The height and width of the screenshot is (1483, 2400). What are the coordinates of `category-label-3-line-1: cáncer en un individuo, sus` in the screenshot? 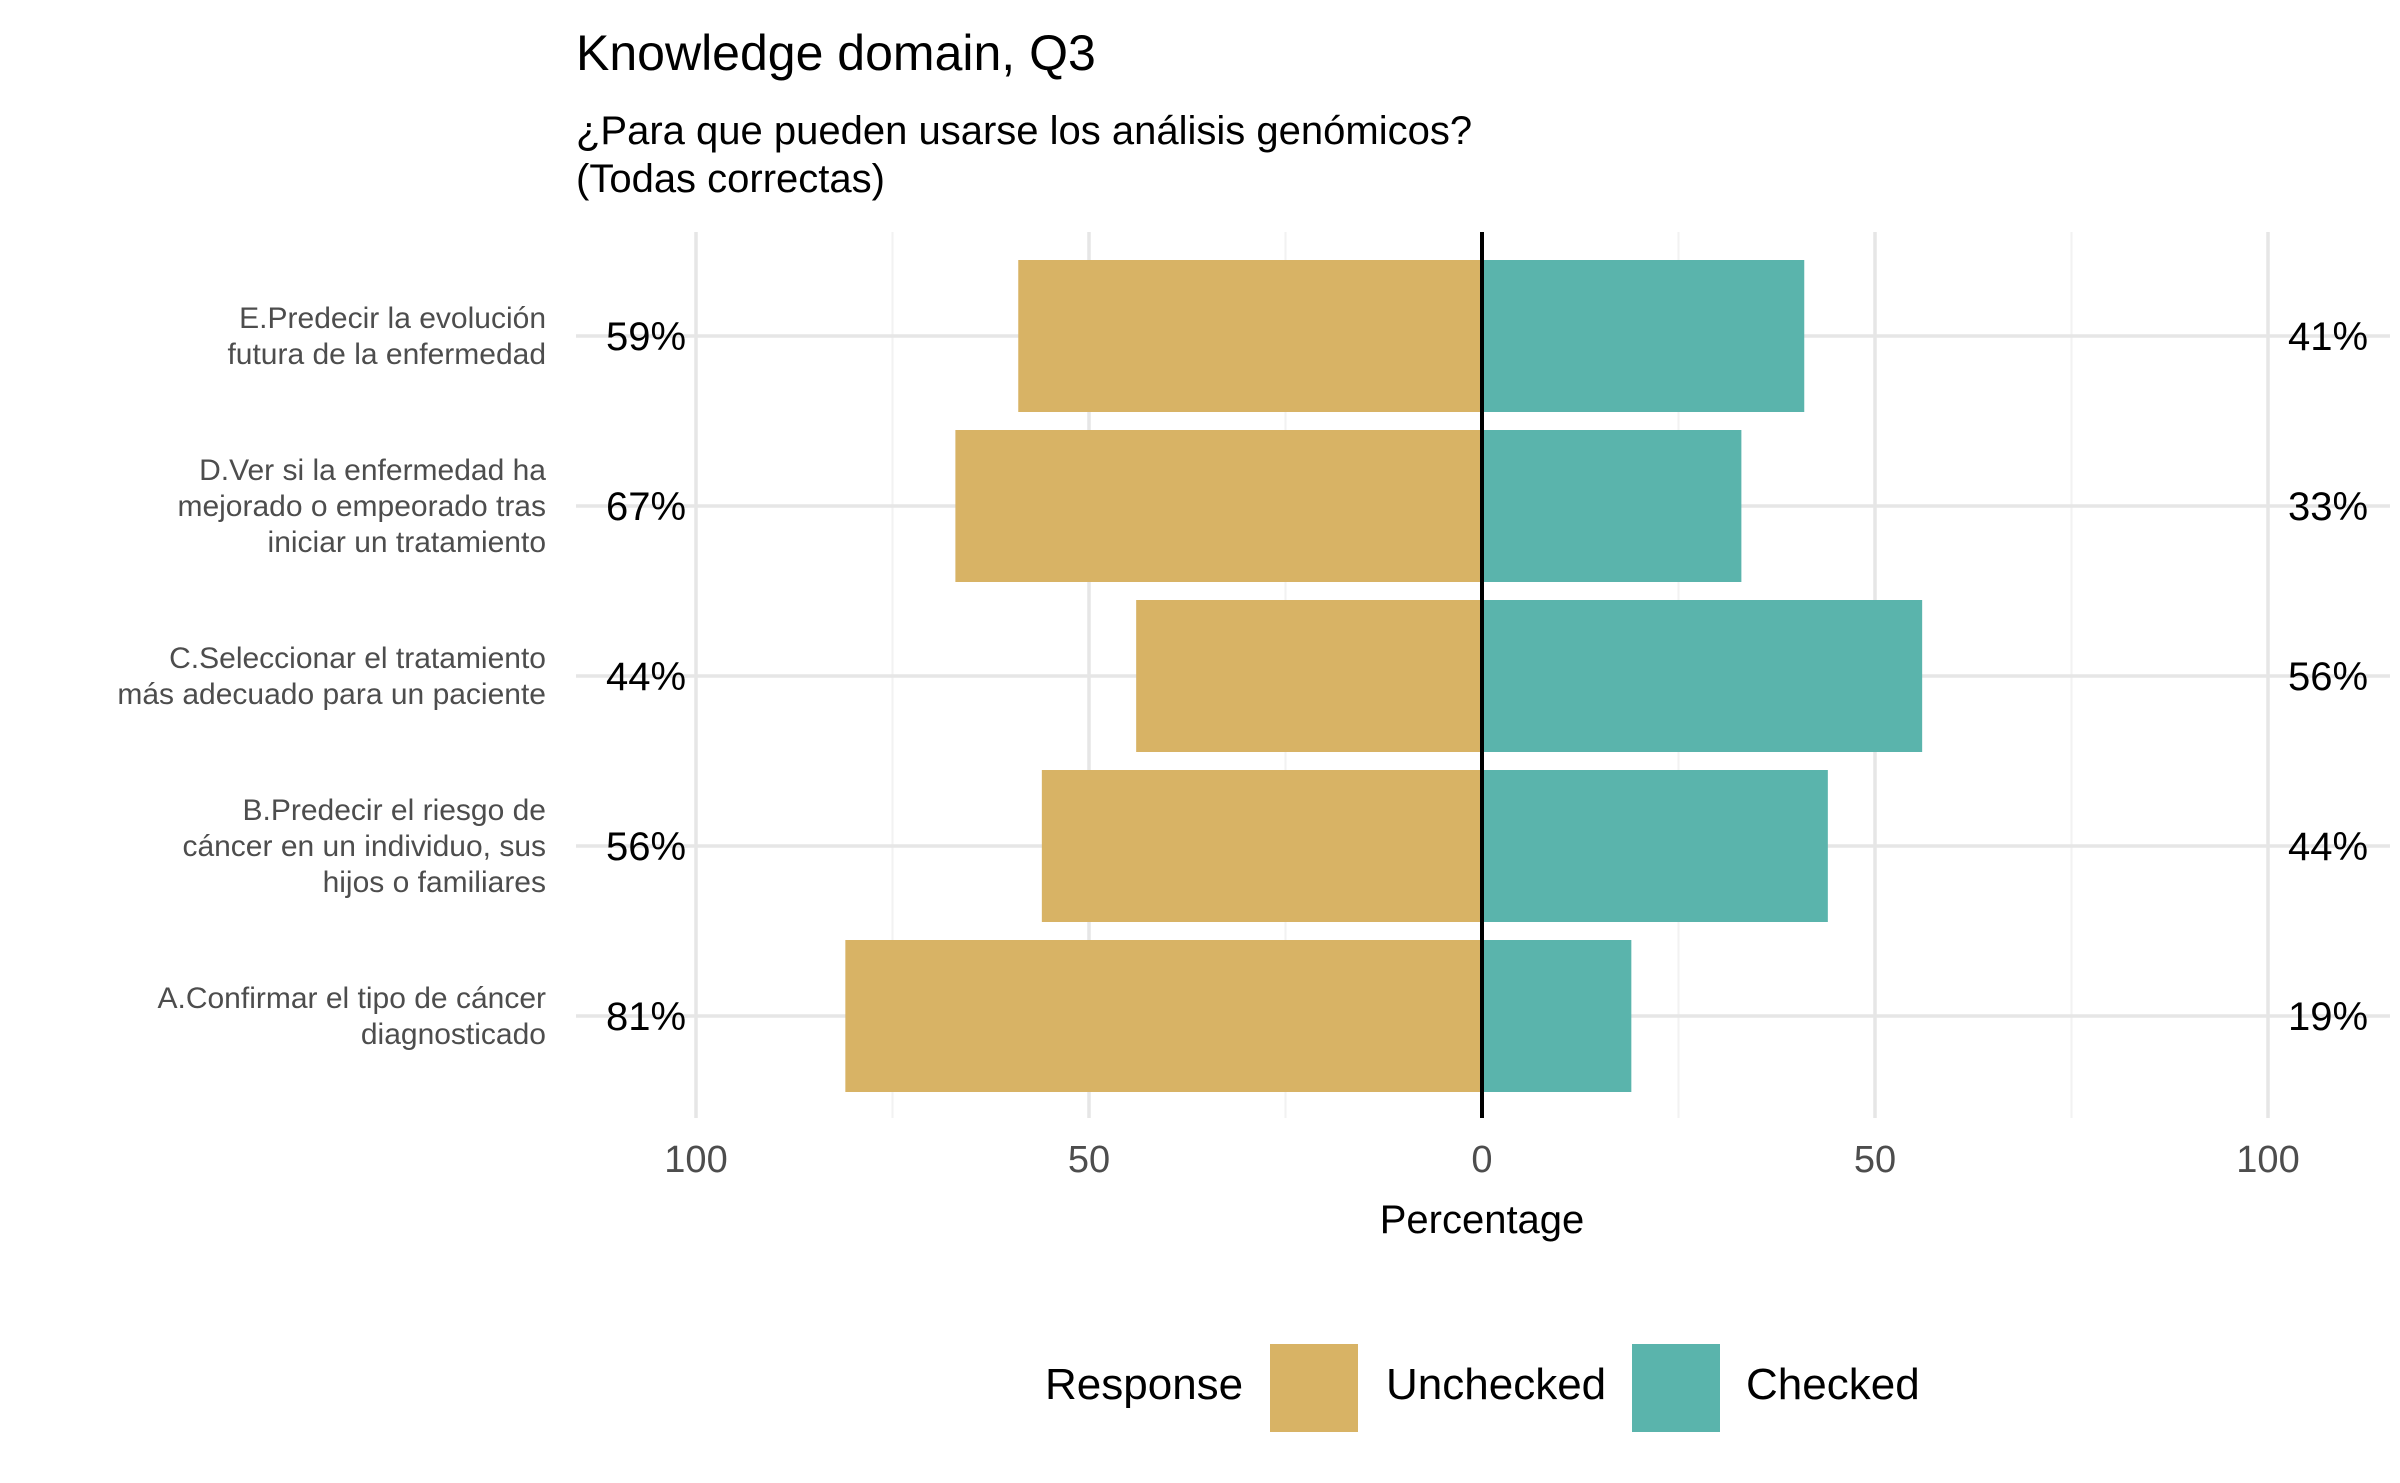 It's located at (364, 846).